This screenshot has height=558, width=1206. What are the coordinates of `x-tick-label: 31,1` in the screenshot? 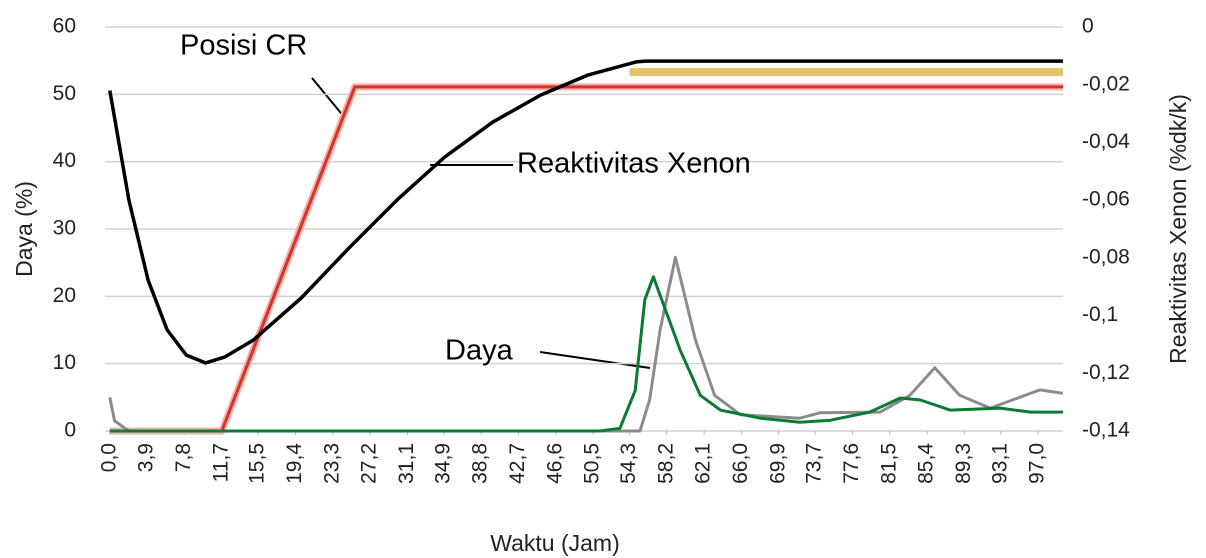 It's located at (406, 463).